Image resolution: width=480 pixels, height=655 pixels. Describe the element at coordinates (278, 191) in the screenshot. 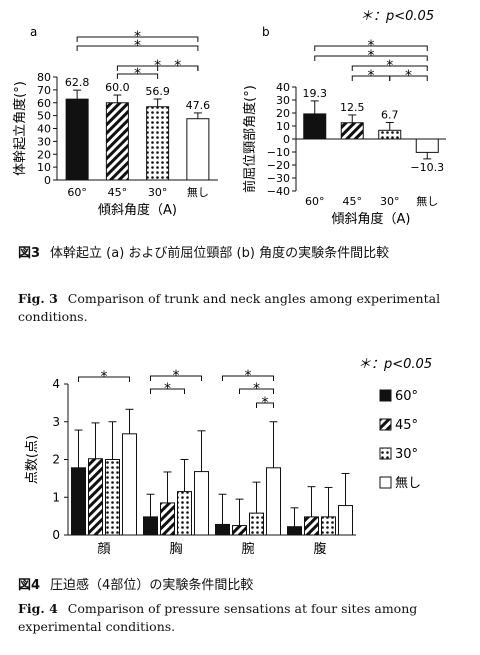

I see `y-tick-label: −40` at that location.